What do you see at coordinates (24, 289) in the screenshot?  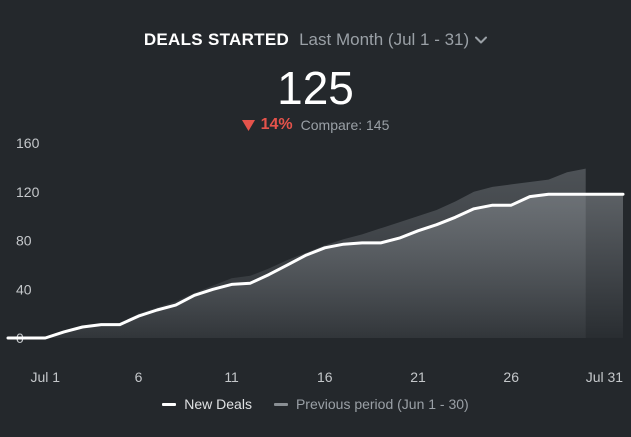 I see `y-tick-label-40: 40` at bounding box center [24, 289].